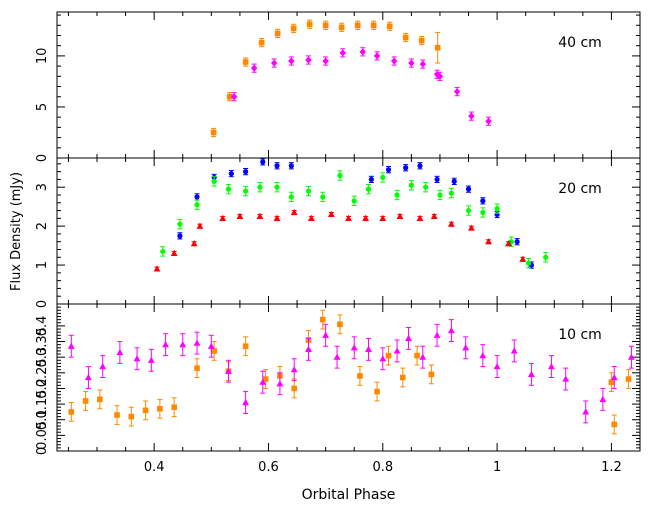 The image size is (664, 507). What do you see at coordinates (42, 419) in the screenshot?
I see `y-tick-label: 0.1` at bounding box center [42, 419].